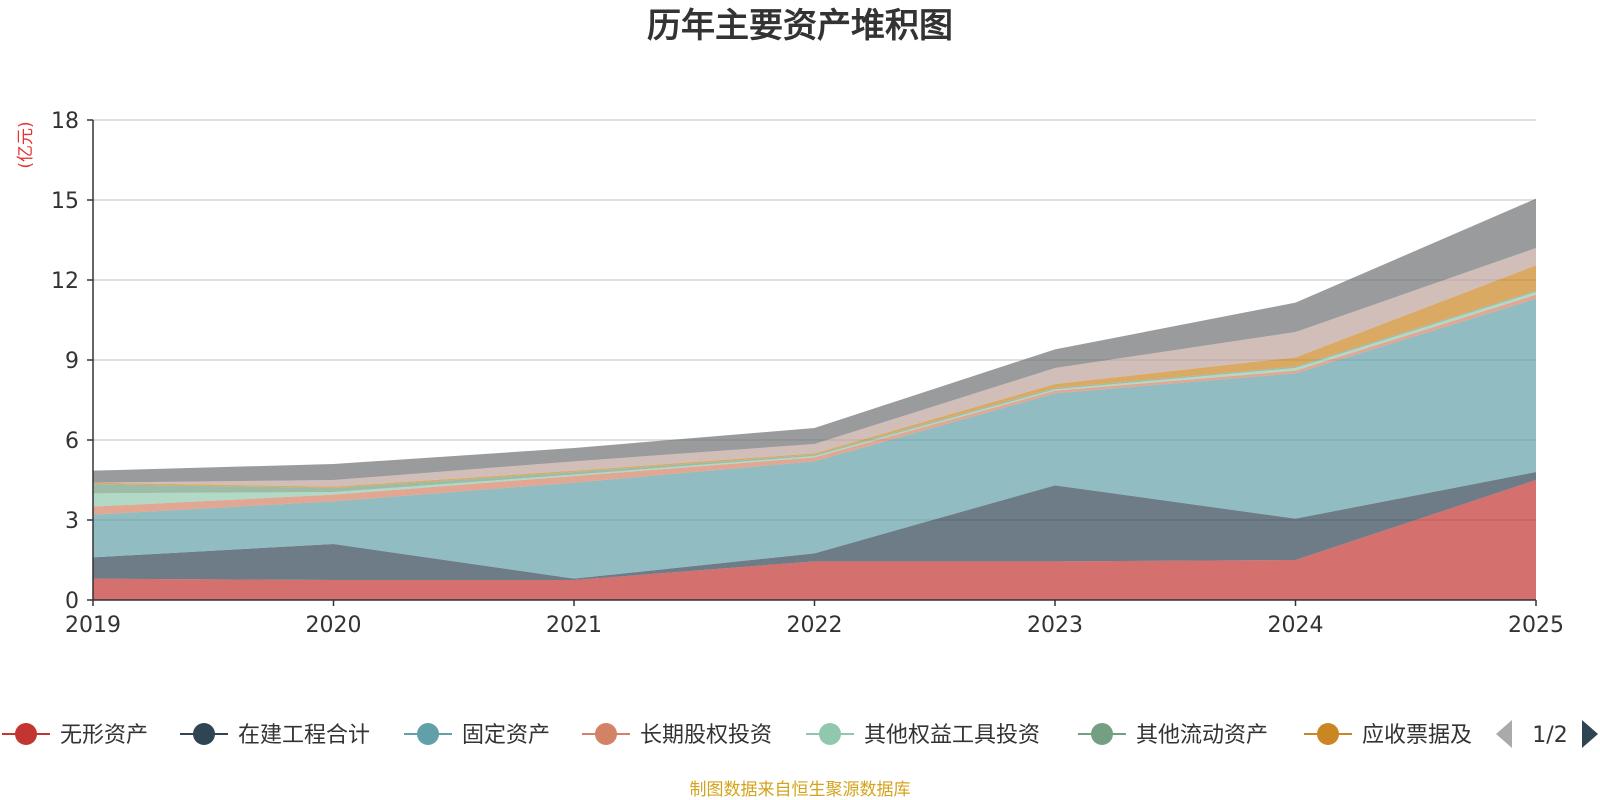 The width and height of the screenshot is (1600, 800). I want to click on legend-prev-page-icon, so click(1504, 734).